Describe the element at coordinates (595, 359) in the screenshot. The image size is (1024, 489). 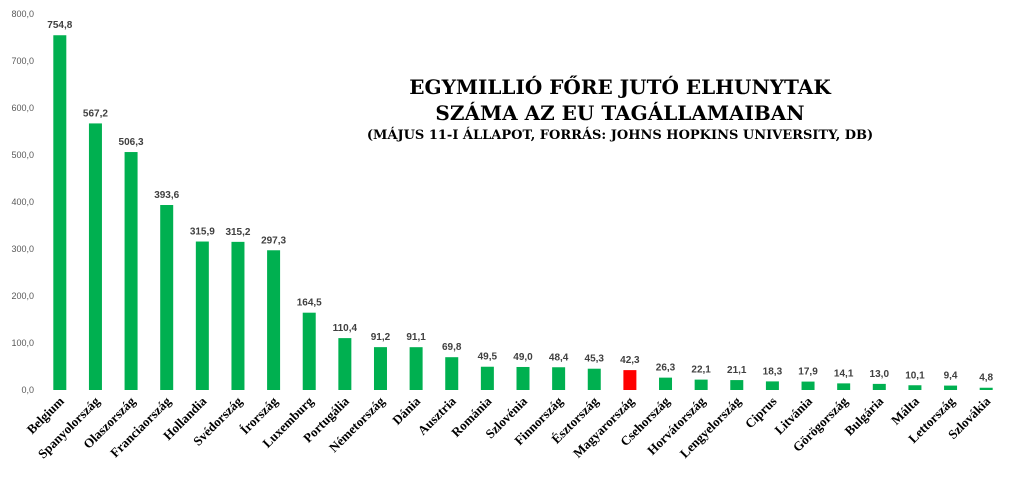
I see `data-label: 45,3` at that location.